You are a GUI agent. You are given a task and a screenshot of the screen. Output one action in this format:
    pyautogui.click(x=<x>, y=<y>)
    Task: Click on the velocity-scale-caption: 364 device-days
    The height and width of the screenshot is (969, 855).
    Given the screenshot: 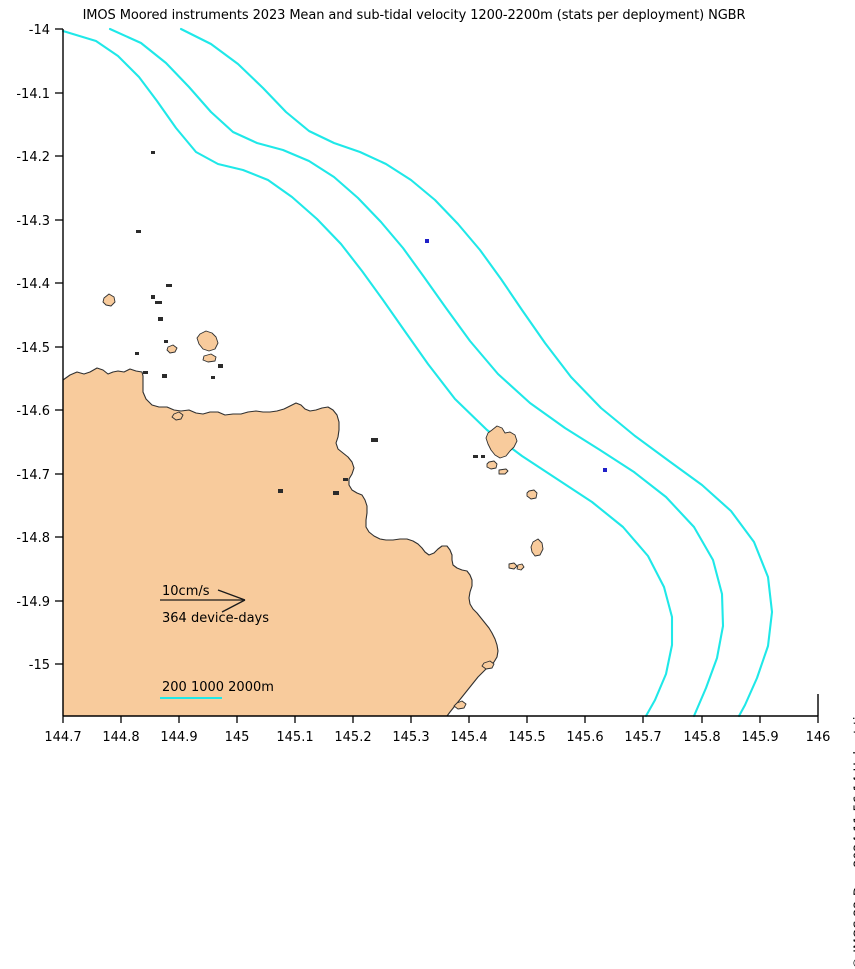 What is the action you would take?
    pyautogui.click(x=215, y=618)
    